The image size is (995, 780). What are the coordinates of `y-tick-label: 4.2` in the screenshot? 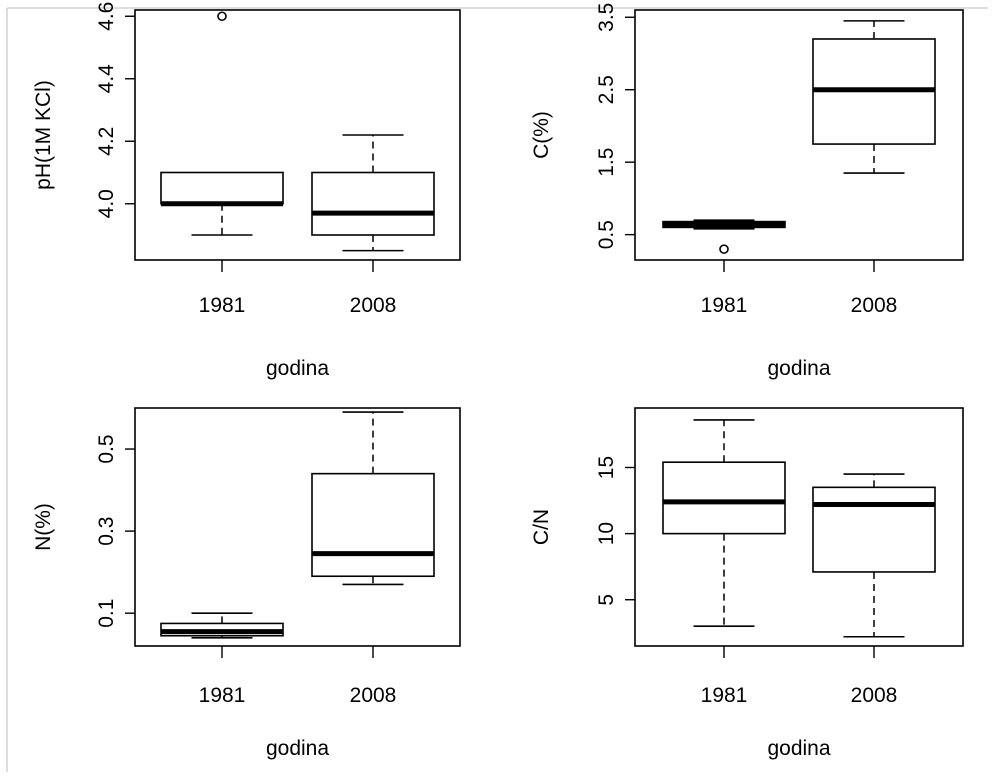 It's located at (106, 141).